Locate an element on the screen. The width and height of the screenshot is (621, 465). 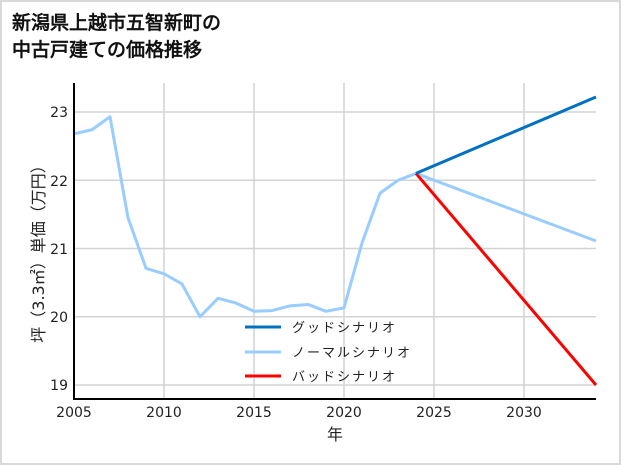
legend-label-bad: バッドシナリオ is located at coordinates (344, 377).